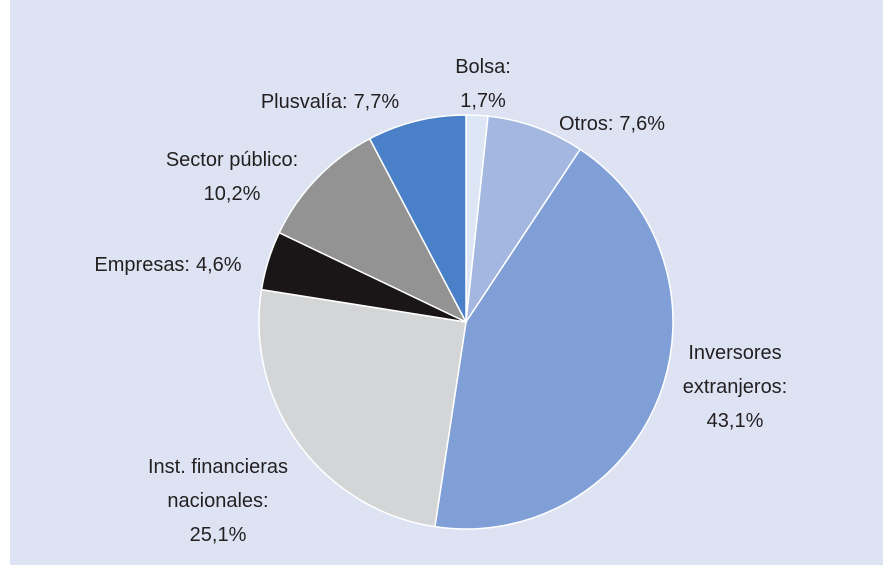 The height and width of the screenshot is (572, 893). I want to click on category-label: Bolsa:, so click(483, 67).